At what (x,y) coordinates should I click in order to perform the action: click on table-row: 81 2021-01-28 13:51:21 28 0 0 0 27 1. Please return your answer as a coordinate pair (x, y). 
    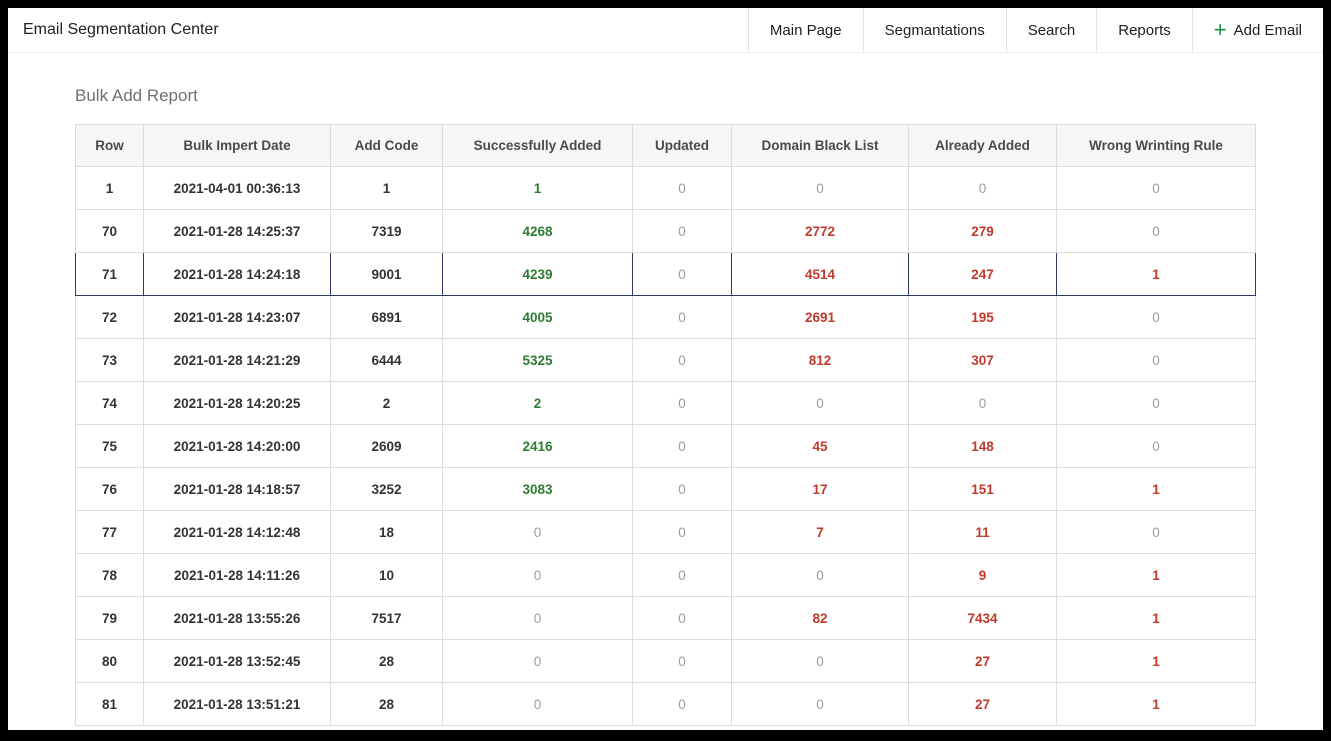
    Looking at the image, I should click on (665, 704).